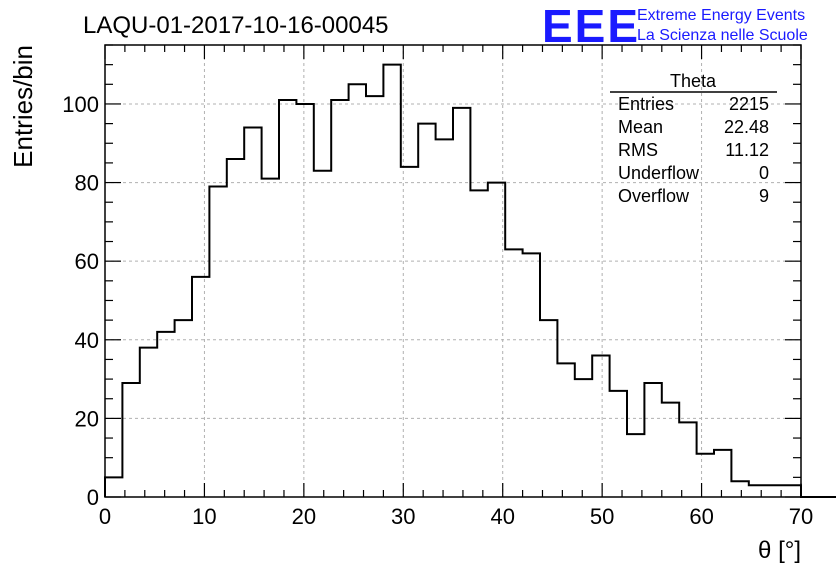 This screenshot has height=572, width=836. What do you see at coordinates (722, 35) in the screenshot?
I see `project-subtitle: La Scienza nelle Scuole` at bounding box center [722, 35].